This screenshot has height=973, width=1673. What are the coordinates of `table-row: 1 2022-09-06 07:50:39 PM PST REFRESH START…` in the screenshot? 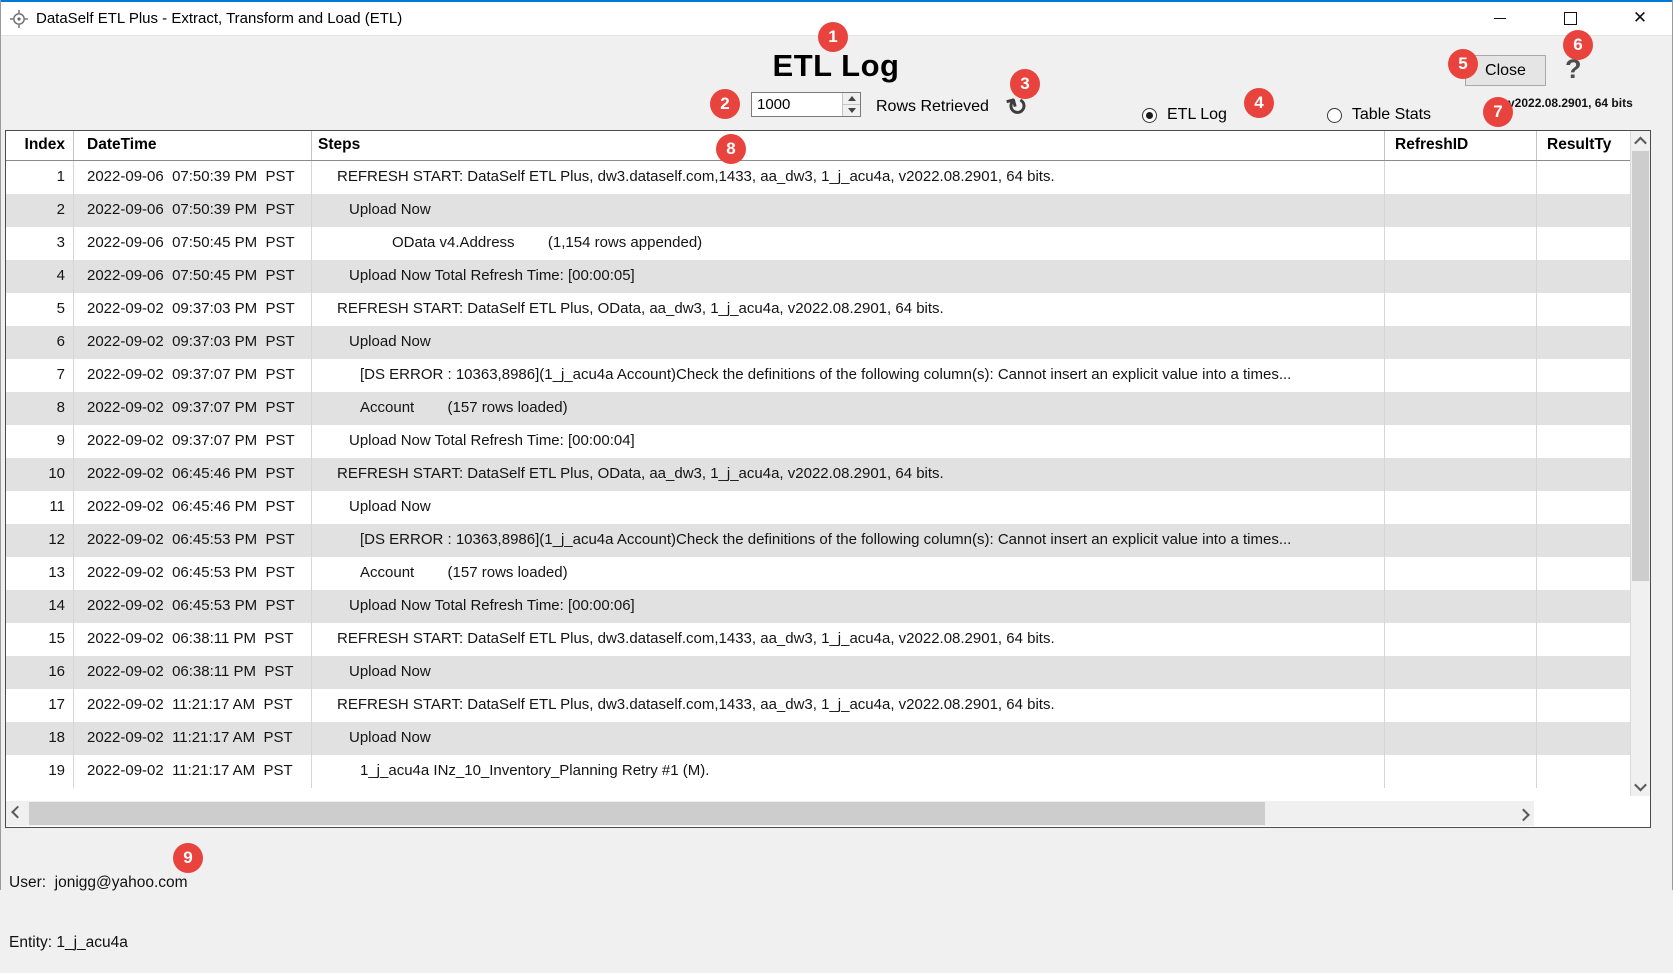 It's located at (828, 177).